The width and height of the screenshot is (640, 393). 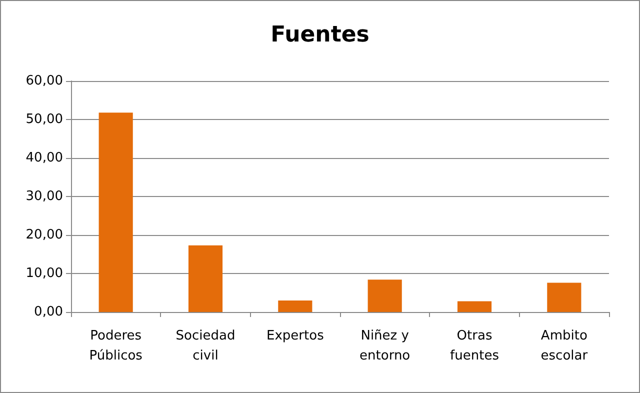 What do you see at coordinates (48, 312) in the screenshot?
I see `y-tick-label: 0,00` at bounding box center [48, 312].